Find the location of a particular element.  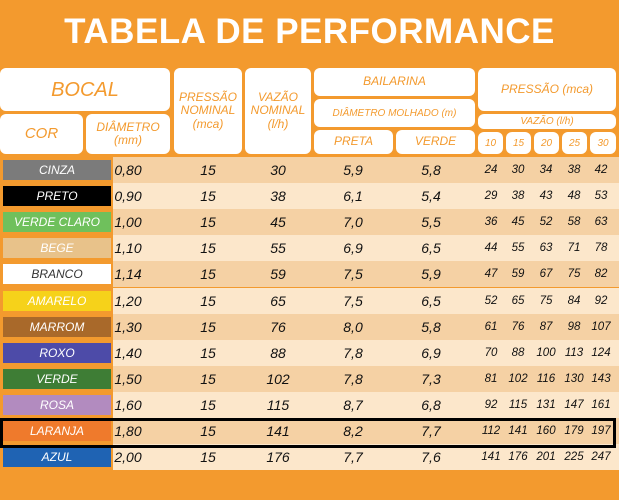

cell-verde: 6,9 is located at coordinates (431, 352).